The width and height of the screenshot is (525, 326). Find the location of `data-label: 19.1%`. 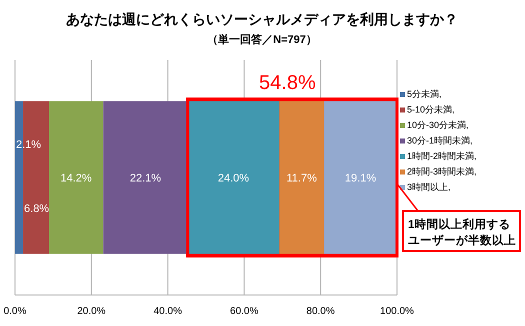

data-label: 19.1% is located at coordinates (360, 178).